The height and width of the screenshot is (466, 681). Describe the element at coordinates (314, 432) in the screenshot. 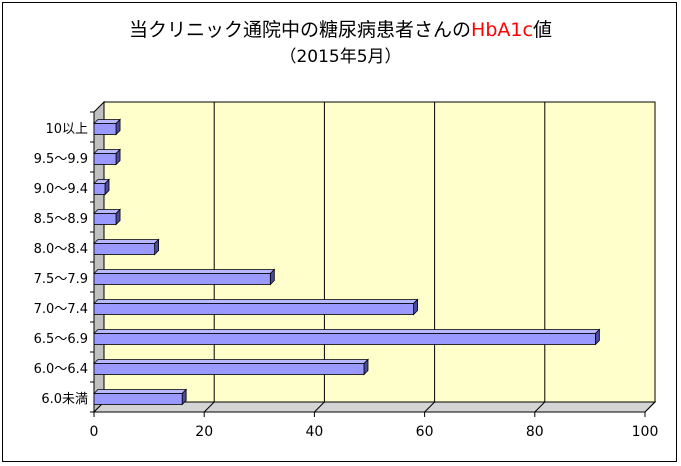

I see `x-tick-label-40: 40` at that location.